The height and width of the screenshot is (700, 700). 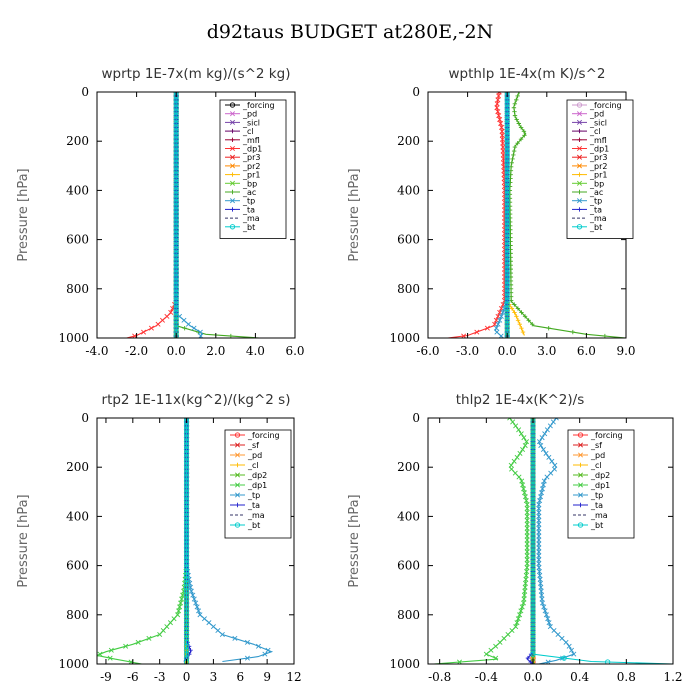 I want to click on legend-label: _ma, so click(x=256, y=515).